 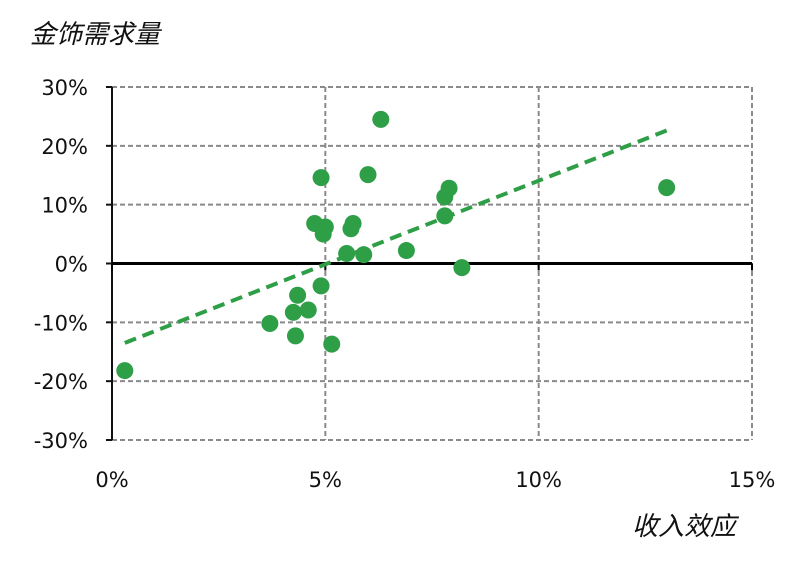 What do you see at coordinates (752, 480) in the screenshot?
I see `x-tick-label: 15%` at bounding box center [752, 480].